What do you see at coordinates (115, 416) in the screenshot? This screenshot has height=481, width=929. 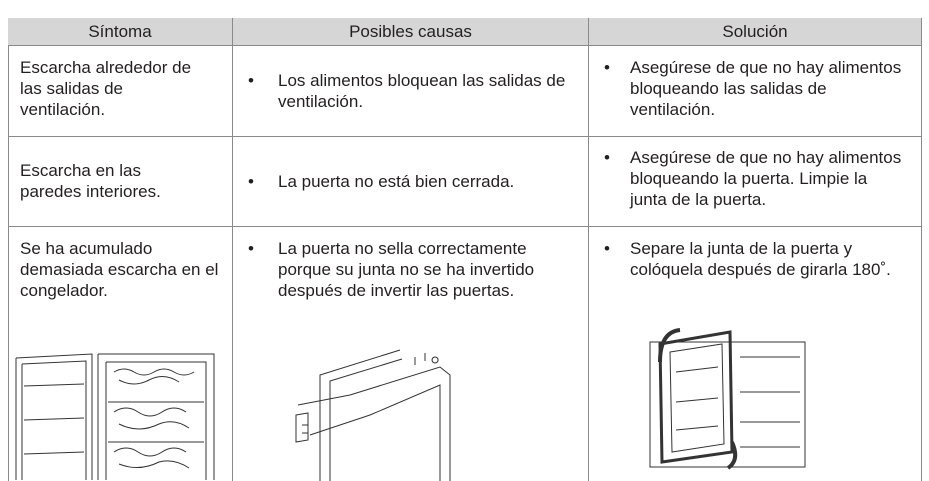 I see `freezer-illustration` at bounding box center [115, 416].